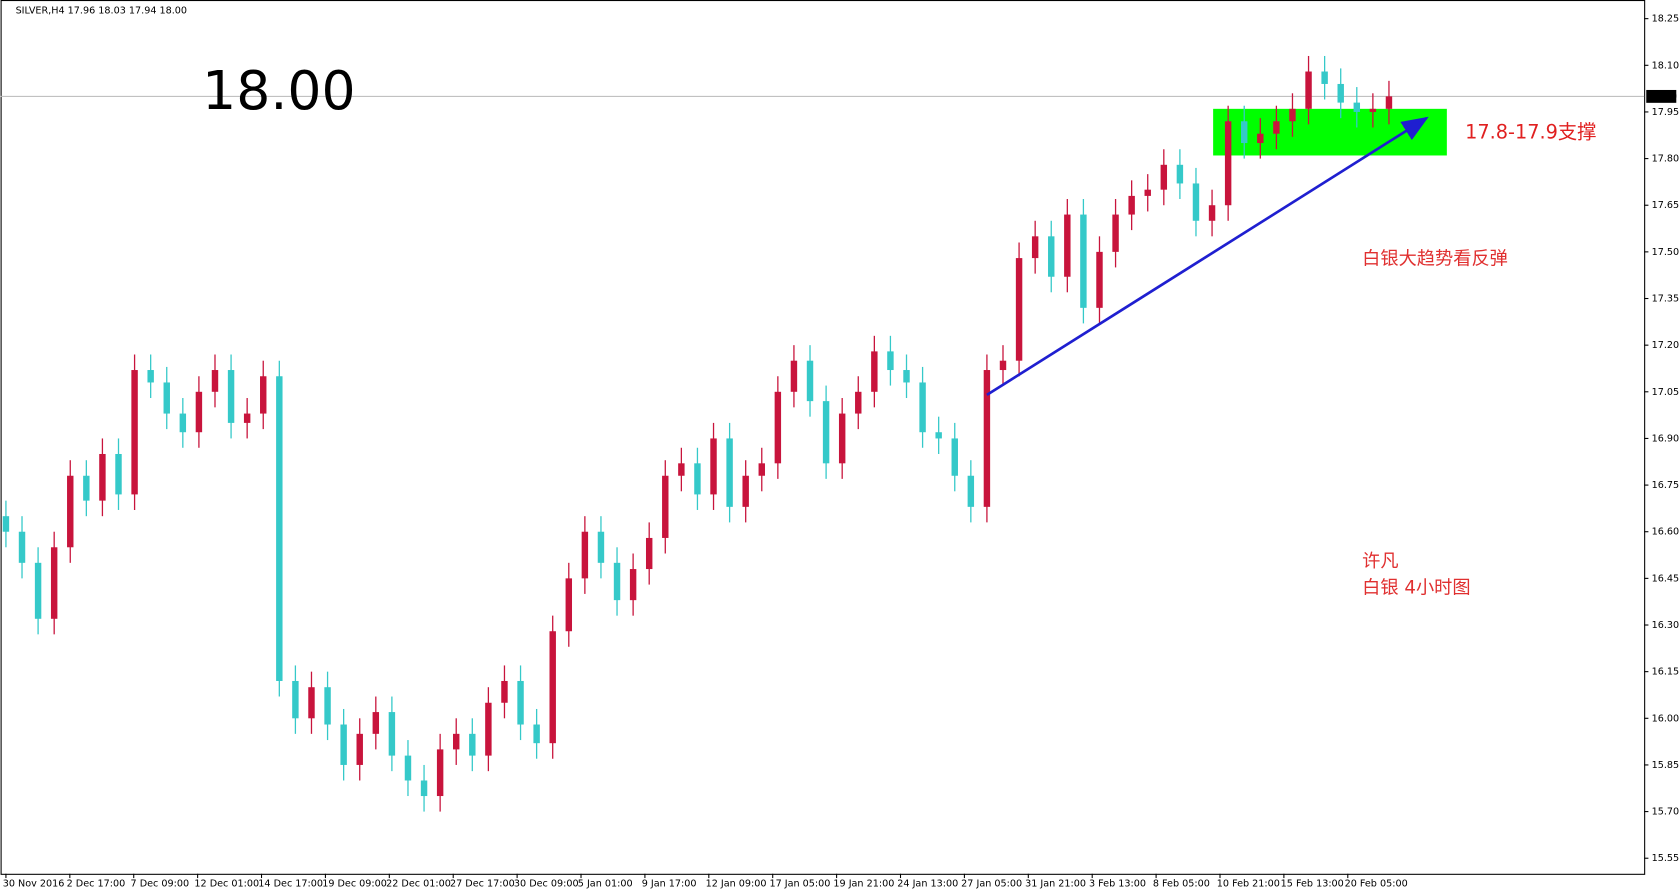 This screenshot has width=1679, height=892. What do you see at coordinates (1665, 858) in the screenshot?
I see `y-tick-label: 15.55` at bounding box center [1665, 858].